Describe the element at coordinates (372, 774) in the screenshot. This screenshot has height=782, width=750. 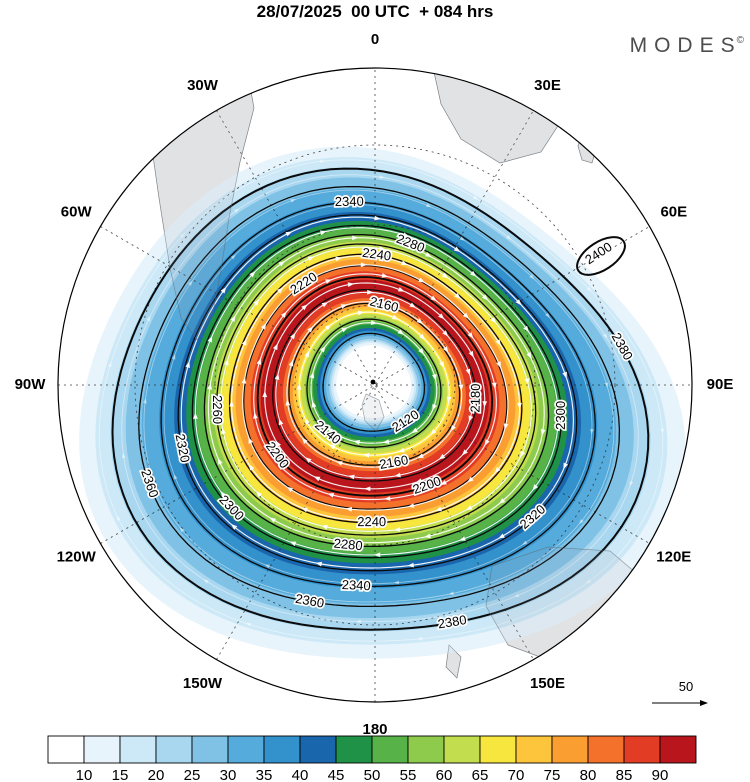
I see `colorbar-tick-label: 50` at that location.